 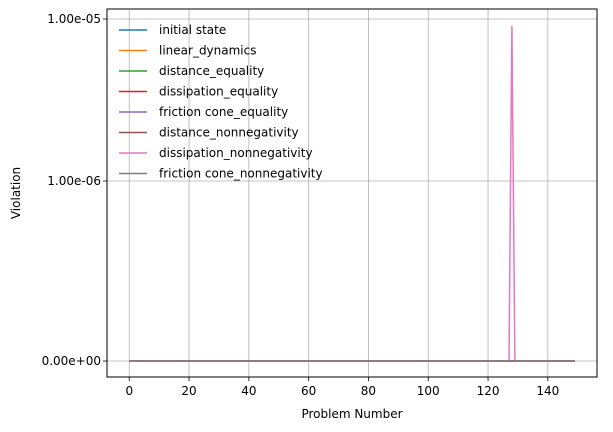 What do you see at coordinates (71, 361) in the screenshot?
I see `y-tick-label: 0.00e+00` at bounding box center [71, 361].